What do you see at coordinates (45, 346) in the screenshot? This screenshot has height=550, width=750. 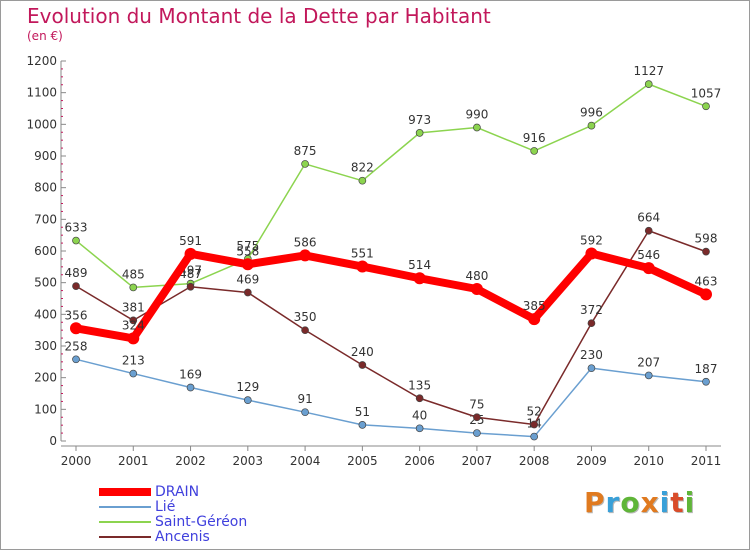 I see `y-tick-label: 300` at bounding box center [45, 346].